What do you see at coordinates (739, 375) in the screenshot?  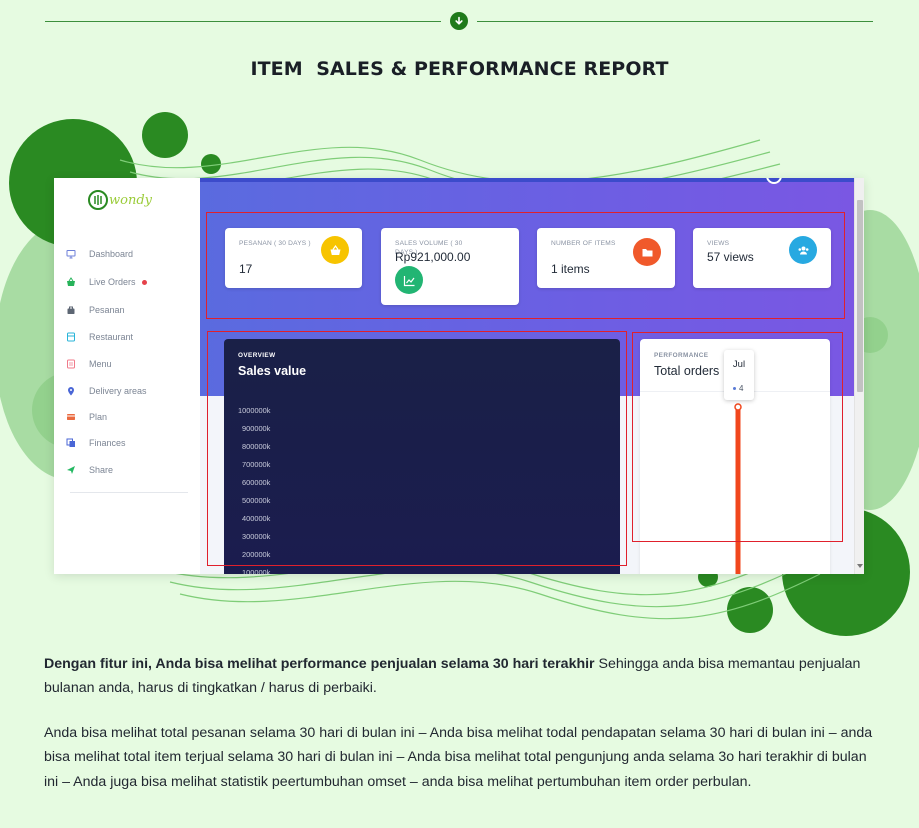 I see `chart-tooltip: Jul 4` at bounding box center [739, 375].